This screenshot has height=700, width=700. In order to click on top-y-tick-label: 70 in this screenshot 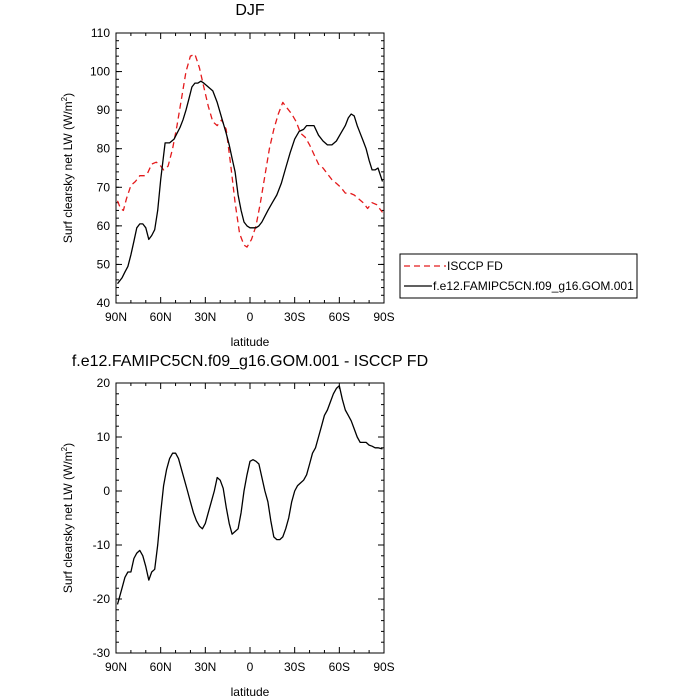, I will do `click(104, 187)`.